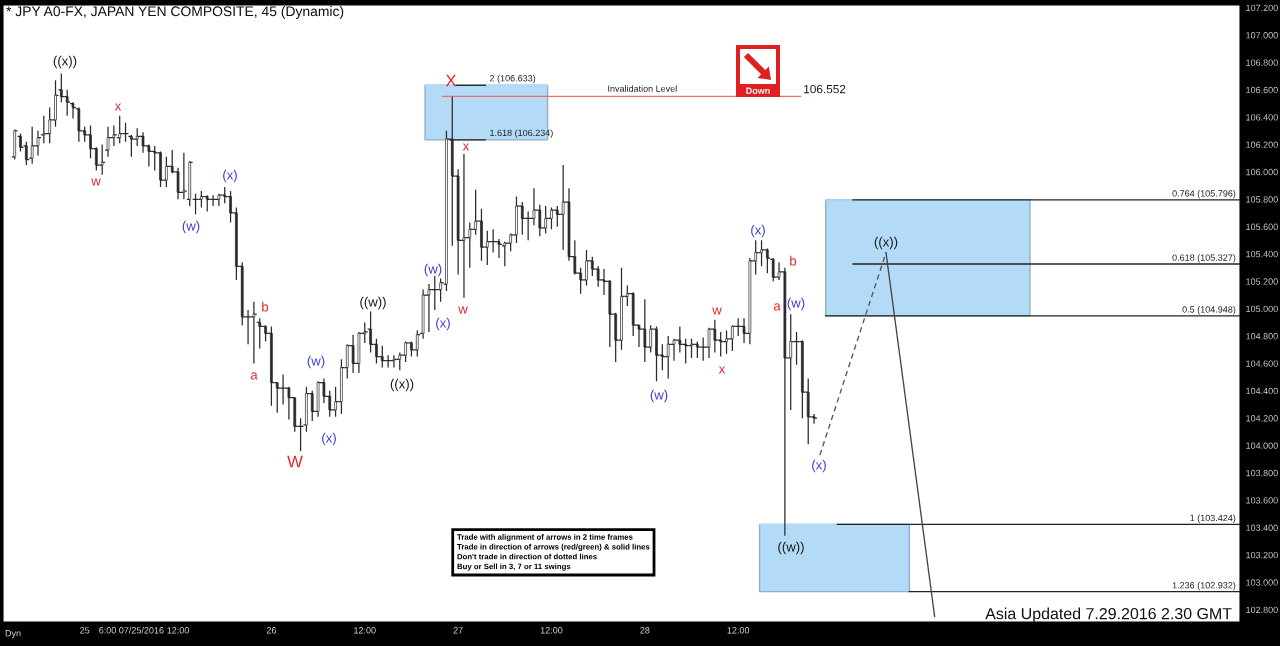 This screenshot has width=1280, height=646. I want to click on y-tick-label: 103.000, so click(1262, 582).